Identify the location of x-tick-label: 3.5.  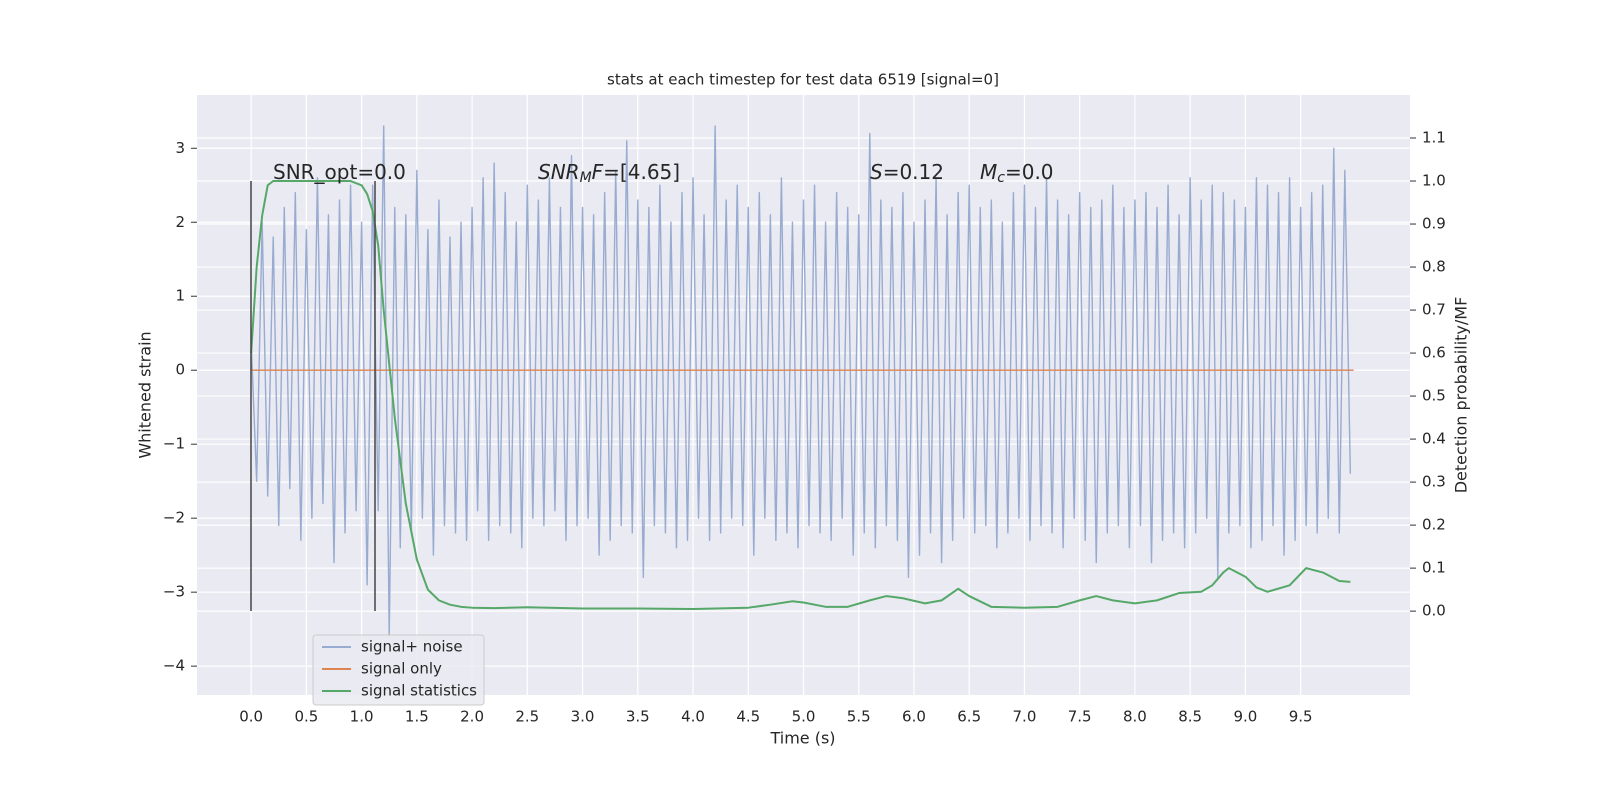
(638, 717).